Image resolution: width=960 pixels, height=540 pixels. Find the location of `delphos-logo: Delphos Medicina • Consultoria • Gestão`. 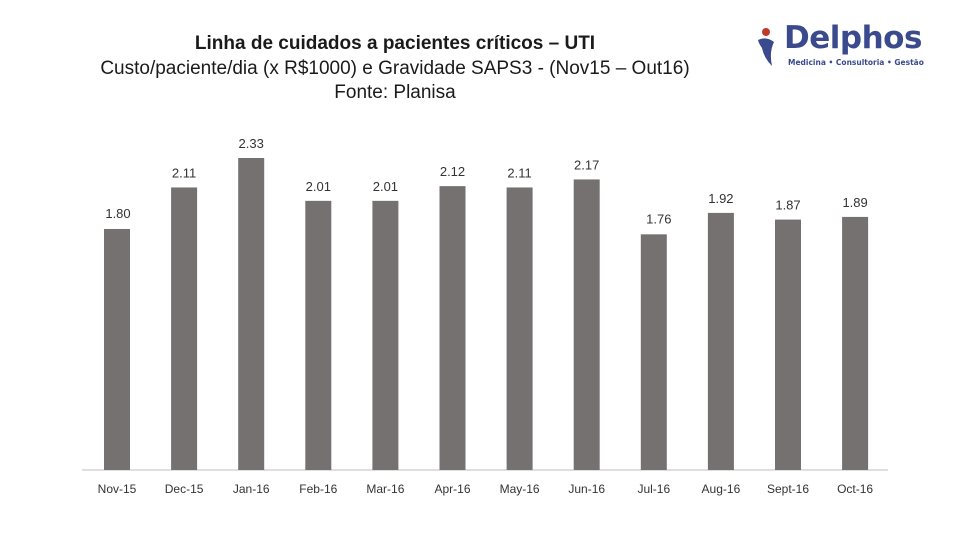

delphos-logo: Delphos Medicina • Consultoria • Gestão is located at coordinates (839, 46).